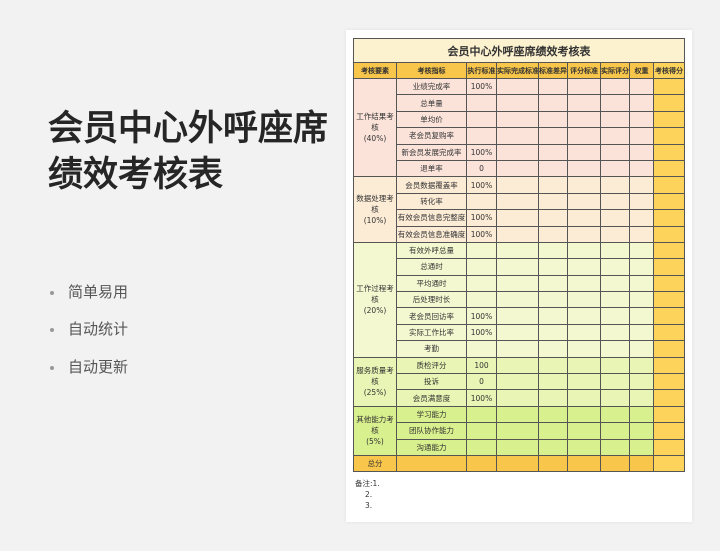  Describe the element at coordinates (431, 316) in the screenshot. I see `indicator-cell: 老会员回访率` at that location.